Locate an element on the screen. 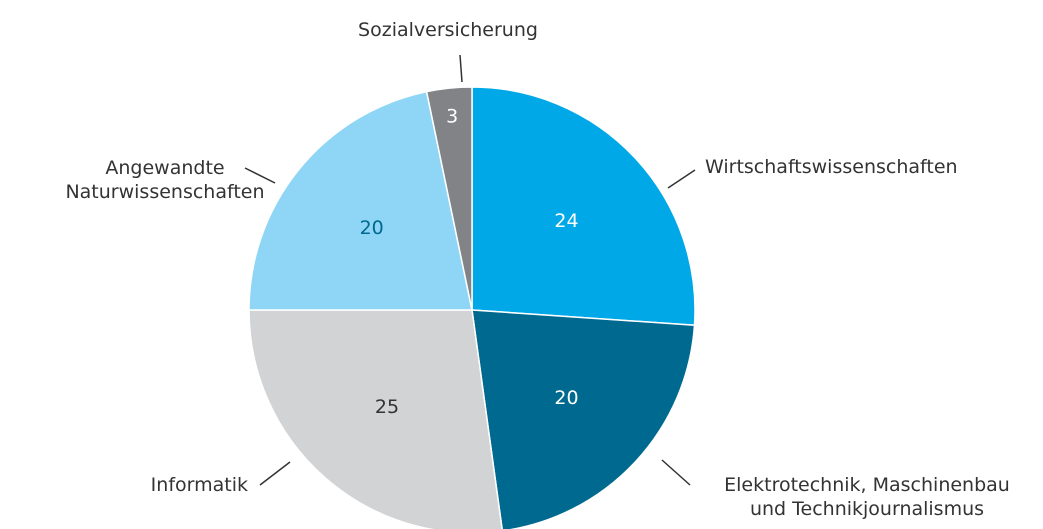 This screenshot has width=1043, height=529. label-line: Wirtschaftswissenschaften is located at coordinates (831, 167).